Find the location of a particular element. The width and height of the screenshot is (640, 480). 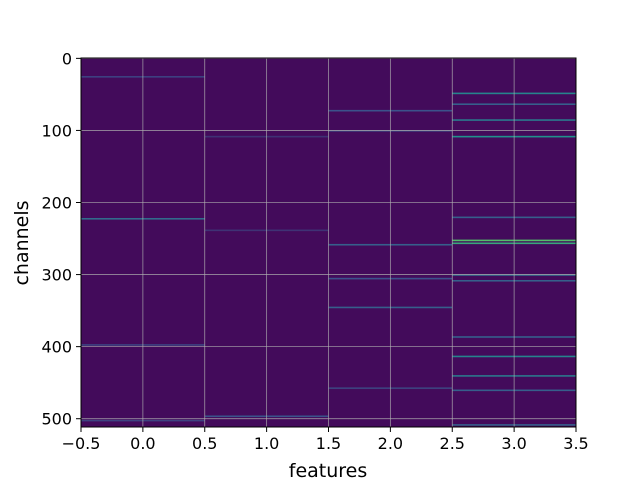

y-tick-label: 300 is located at coordinates (56, 275).